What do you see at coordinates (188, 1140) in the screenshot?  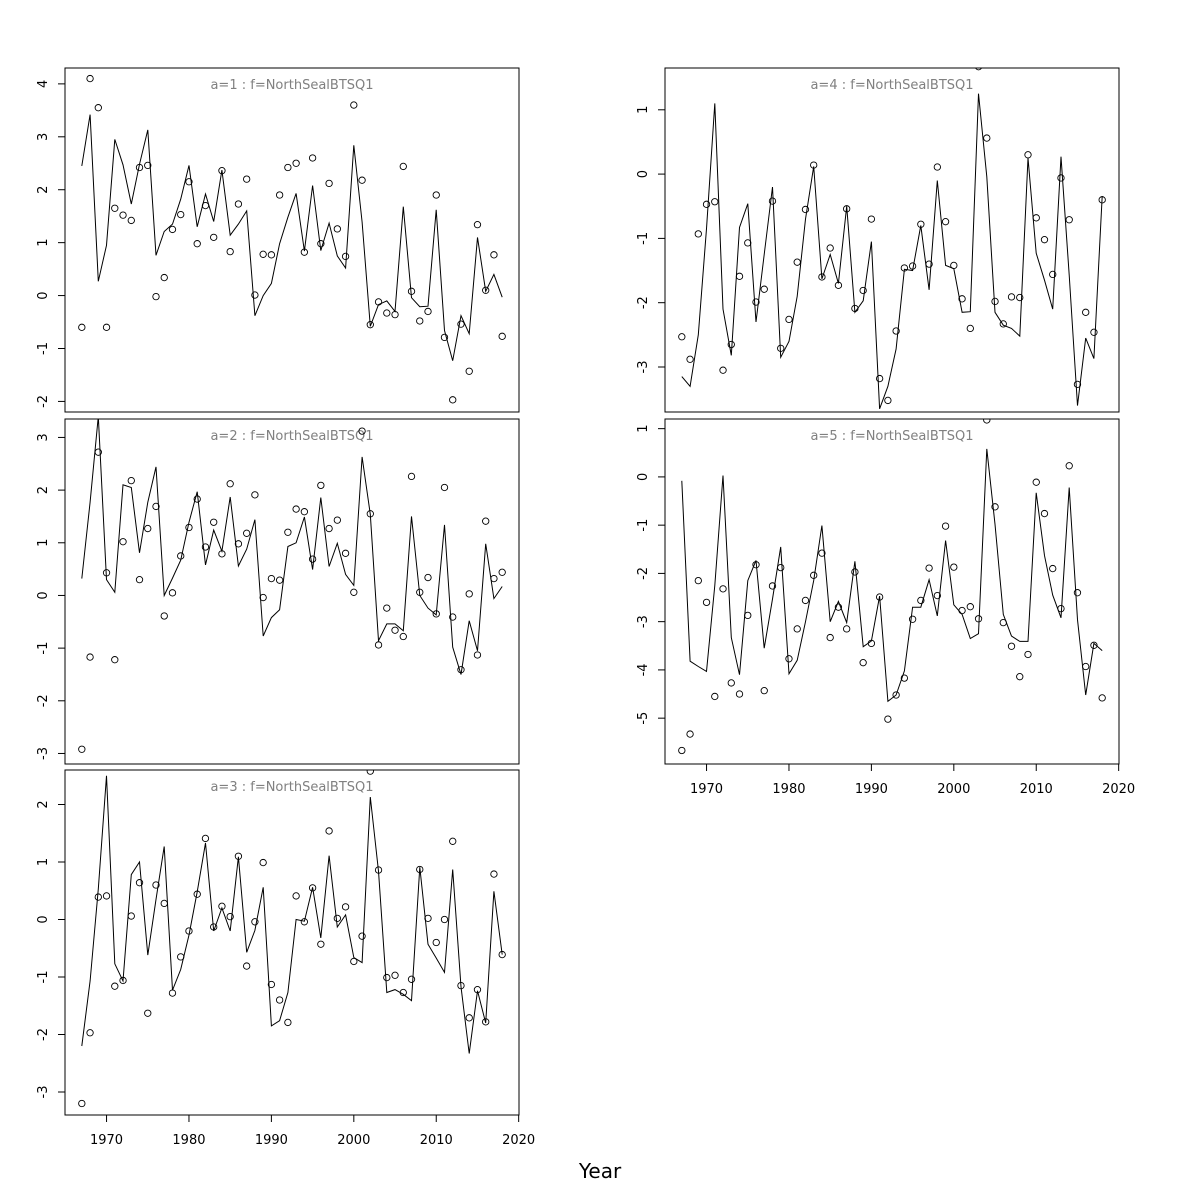 I see `x-tick-label: 1980` at bounding box center [188, 1140].